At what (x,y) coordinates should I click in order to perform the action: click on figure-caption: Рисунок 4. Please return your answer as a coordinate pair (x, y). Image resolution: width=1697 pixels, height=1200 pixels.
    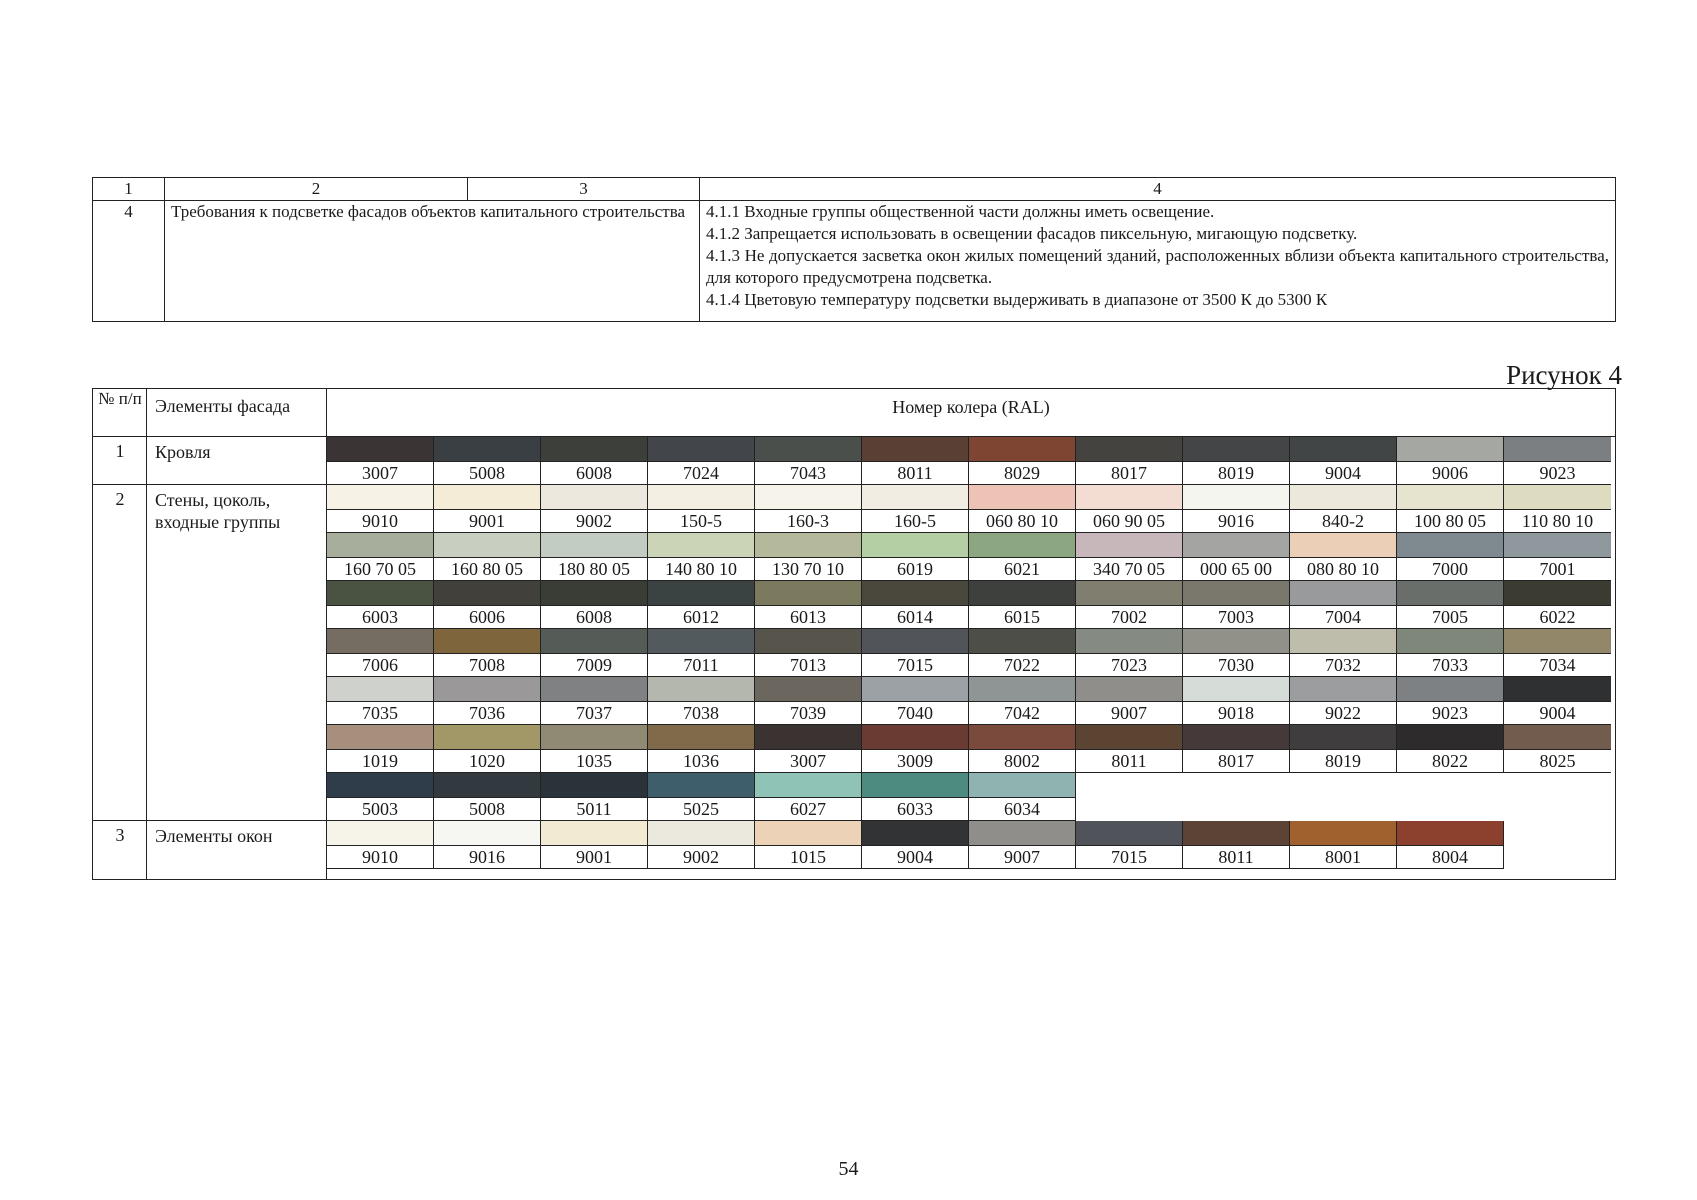
    Looking at the image, I should click on (1564, 375).